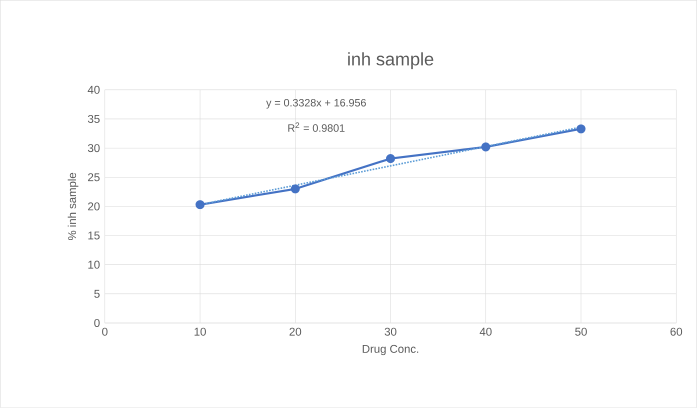 The image size is (697, 408). What do you see at coordinates (296, 332) in the screenshot?
I see `x-tick-label: 20` at bounding box center [296, 332].